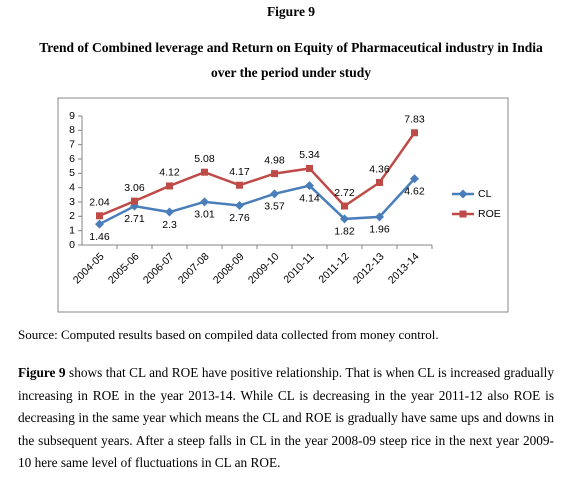 This screenshot has height=491, width=582. Describe the element at coordinates (274, 207) in the screenshot. I see `data-label: 3.57` at that location.